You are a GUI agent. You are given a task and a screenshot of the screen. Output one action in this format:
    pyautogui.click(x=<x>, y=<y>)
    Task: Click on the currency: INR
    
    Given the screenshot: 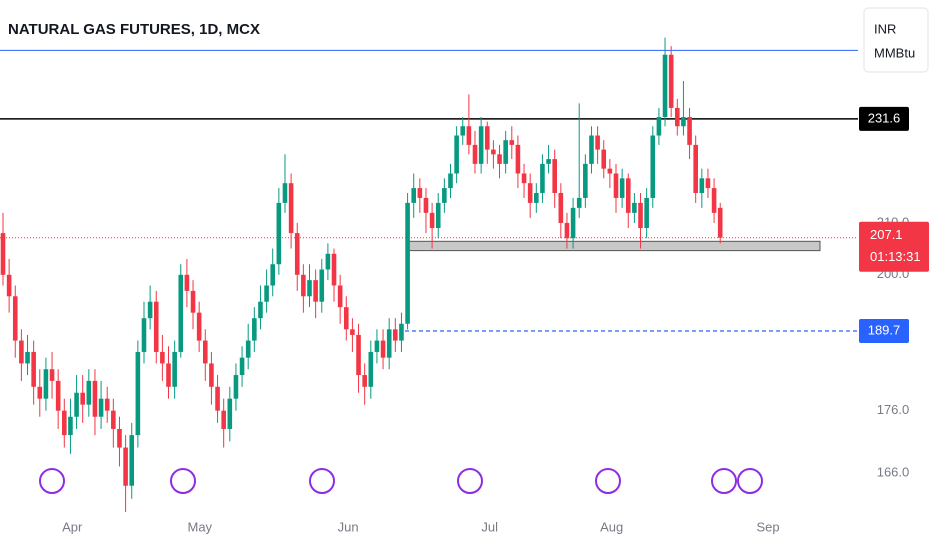 What is the action you would take?
    pyautogui.click(x=885, y=28)
    